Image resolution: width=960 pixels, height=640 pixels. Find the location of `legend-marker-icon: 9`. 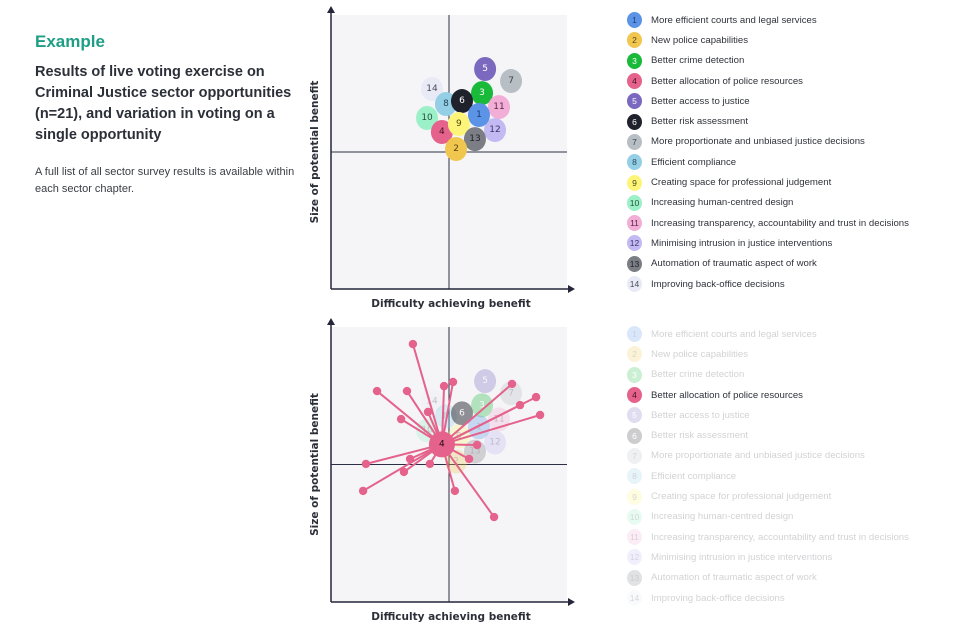

legend-marker-icon: 9 is located at coordinates (634, 496).